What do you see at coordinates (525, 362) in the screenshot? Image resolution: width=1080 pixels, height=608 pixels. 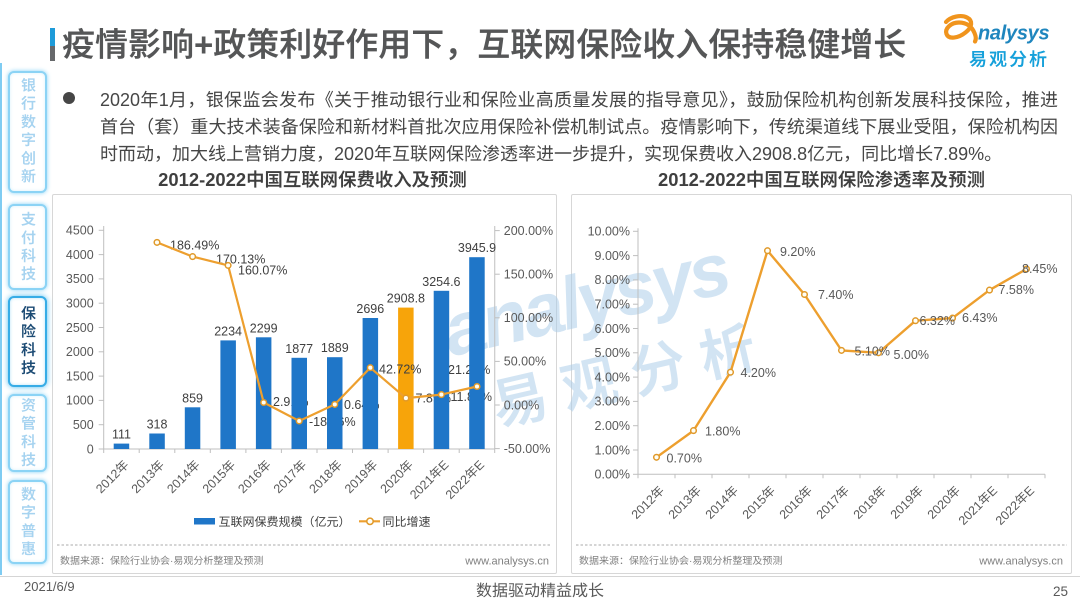 I see `svg-text: 50.00%` at bounding box center [525, 362].